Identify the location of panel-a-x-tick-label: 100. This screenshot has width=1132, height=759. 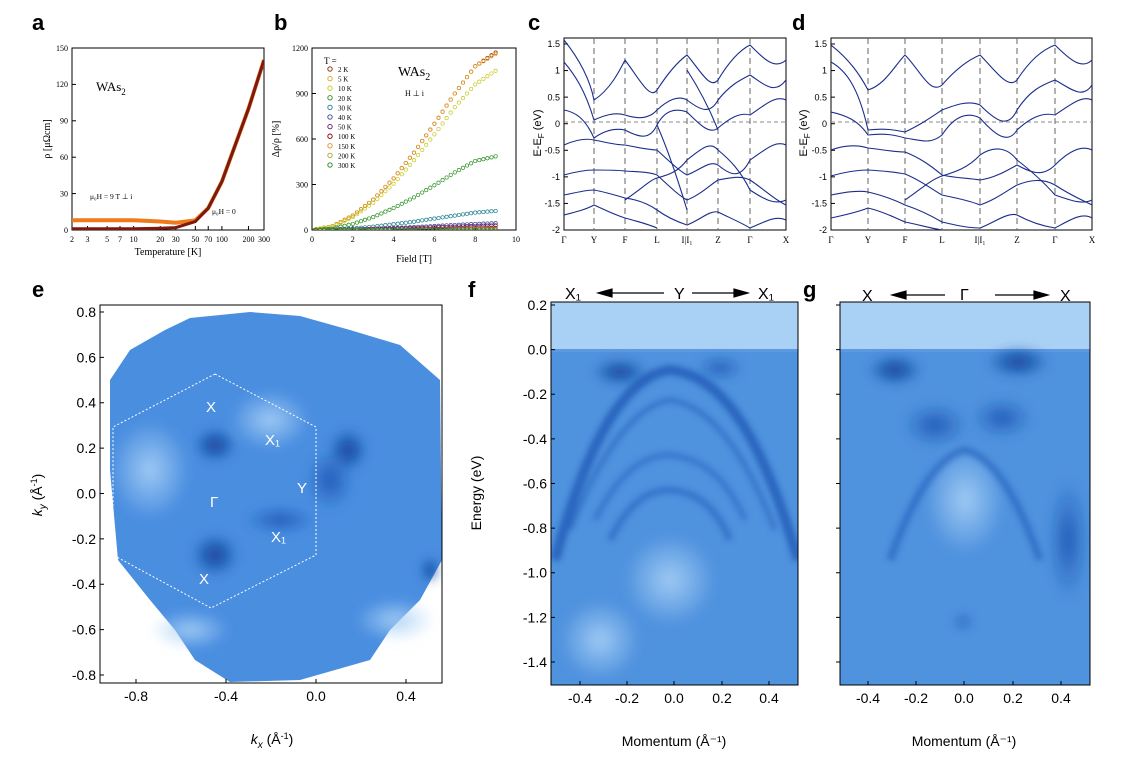
(222, 239).